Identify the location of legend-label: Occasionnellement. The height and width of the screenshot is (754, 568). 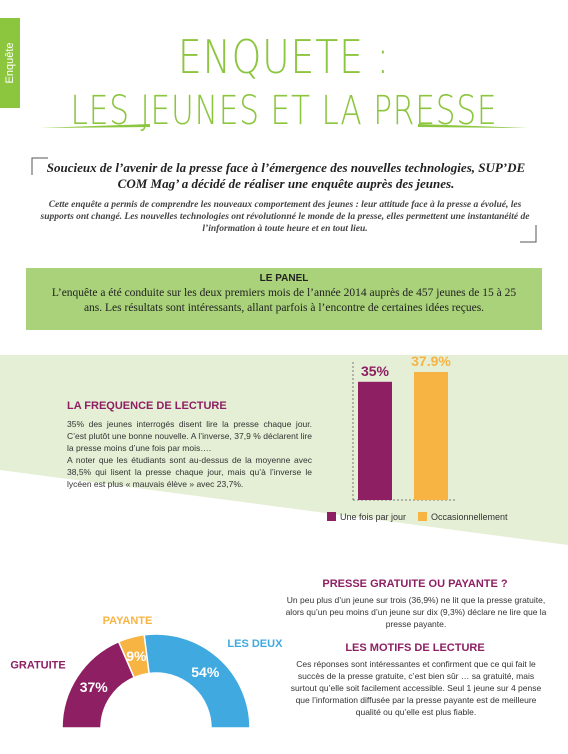
(469, 517).